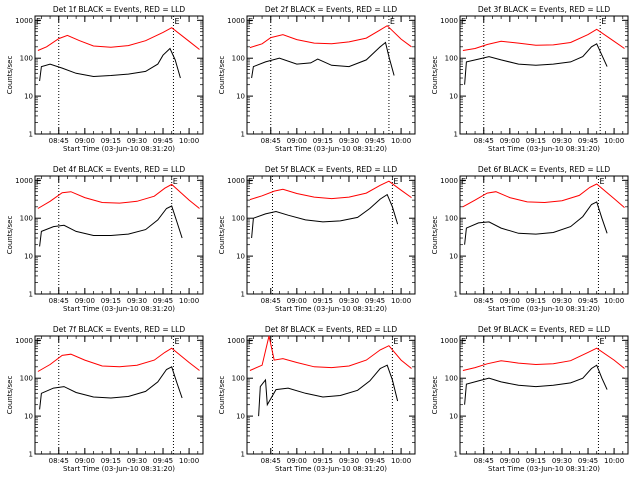 Image resolution: width=640 pixels, height=485 pixels. I want to click on plot-title: Det 6f BLACK = Events, RED = LLD, so click(544, 169).